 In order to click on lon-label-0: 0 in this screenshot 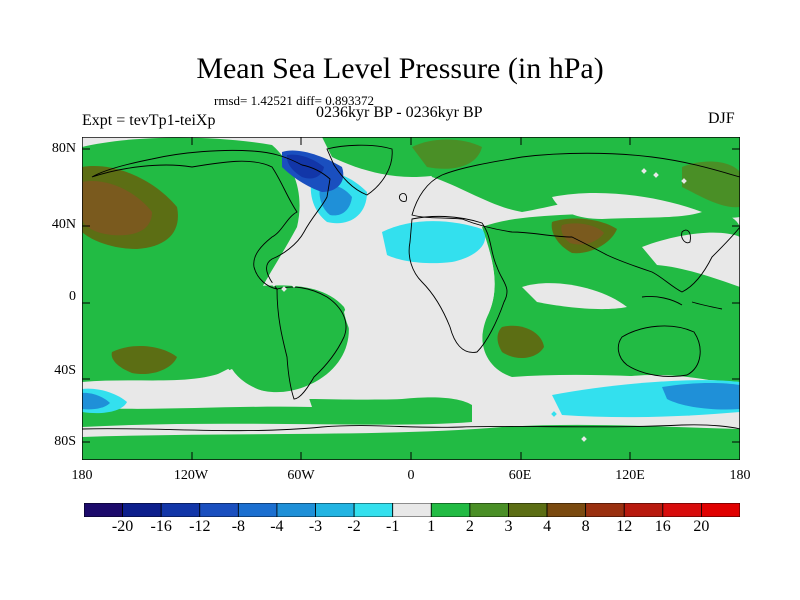, I will do `click(411, 475)`.